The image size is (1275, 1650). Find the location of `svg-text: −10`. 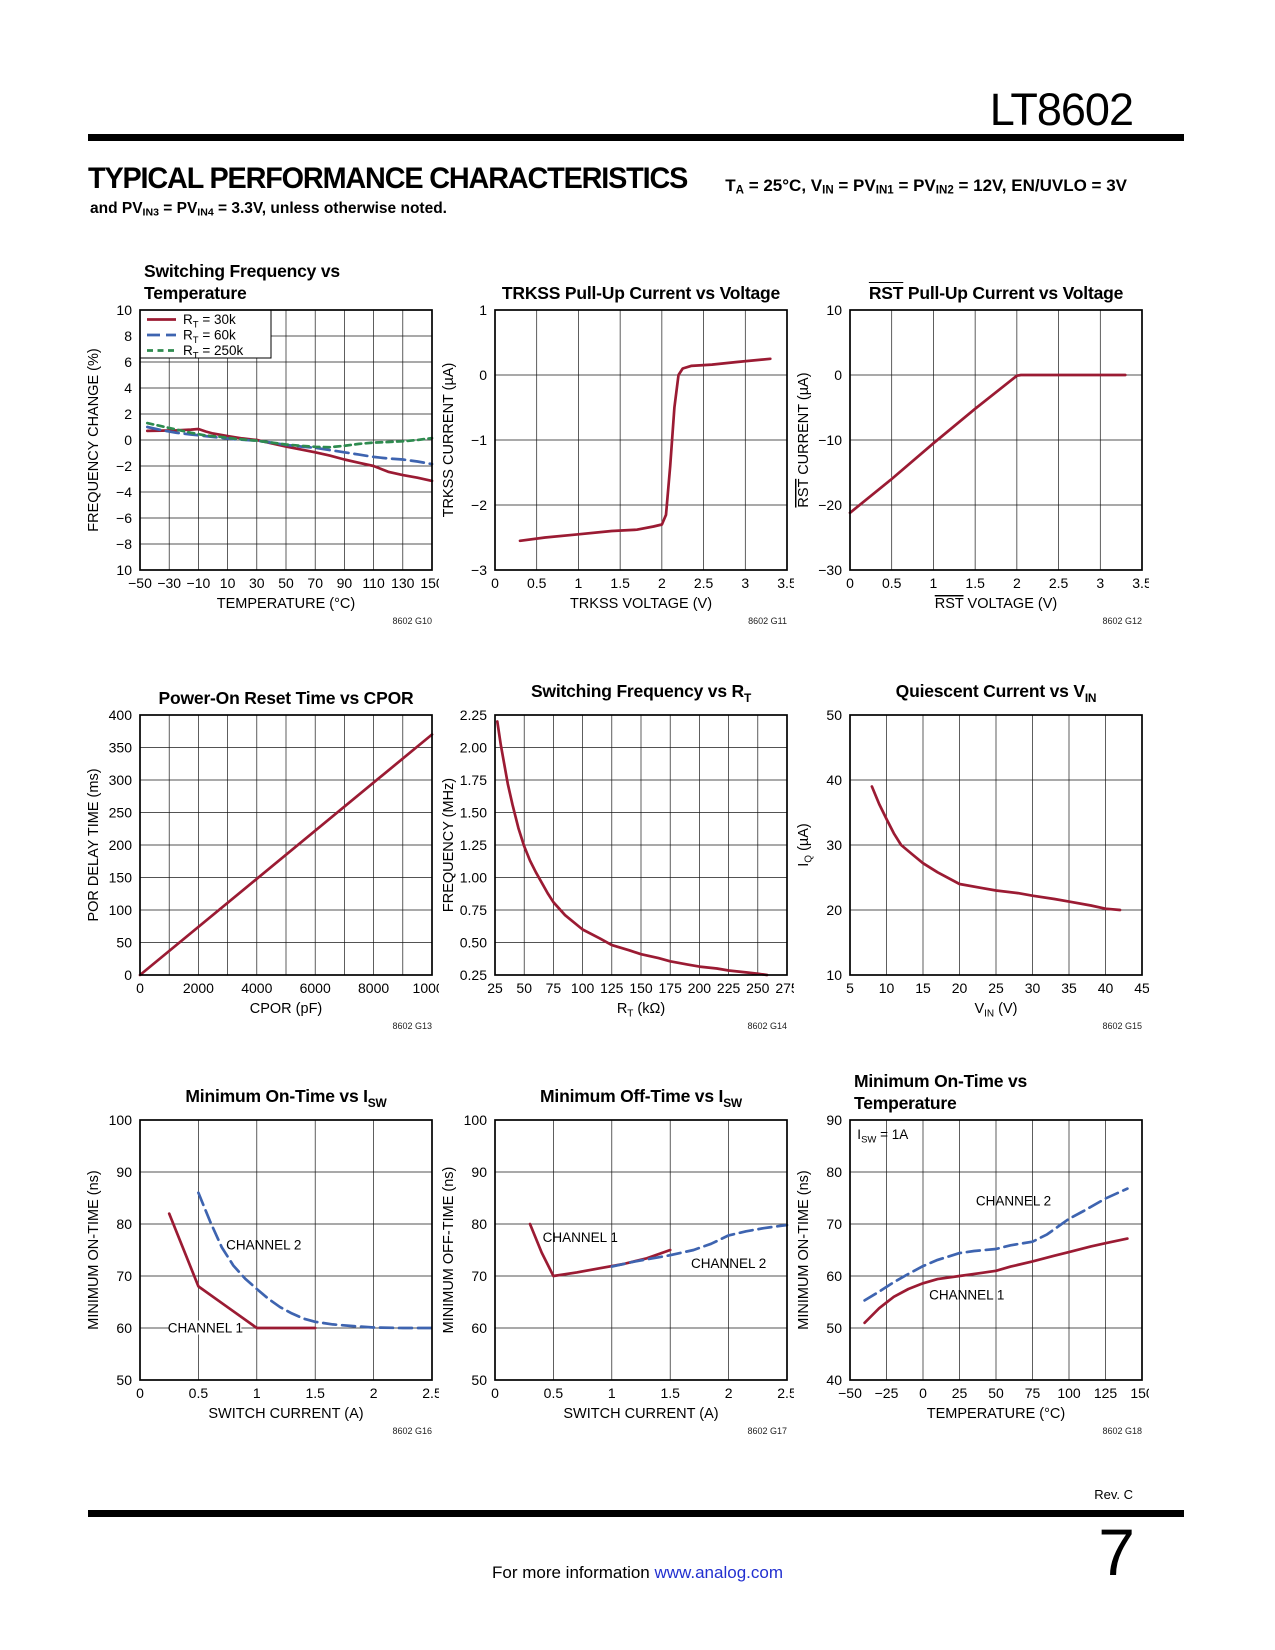

svg-text: −10 is located at coordinates (199, 583).